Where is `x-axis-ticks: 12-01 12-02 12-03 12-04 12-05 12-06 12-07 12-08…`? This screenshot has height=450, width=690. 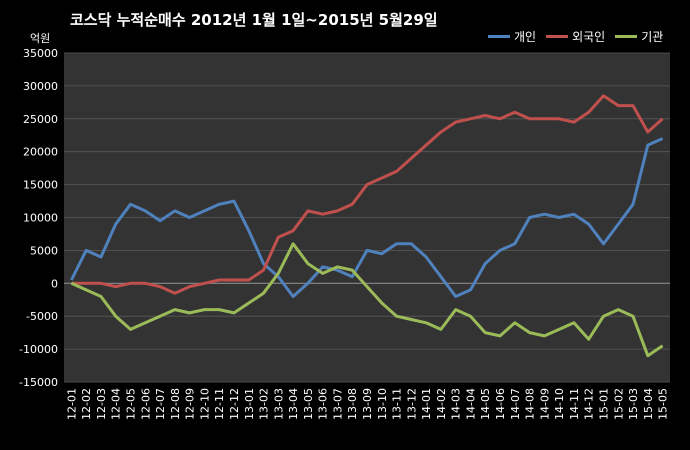 x-axis-ticks: 12-01 12-02 12-03 12-04 12-05 12-06 12-07 12-08… is located at coordinates (367, 404).